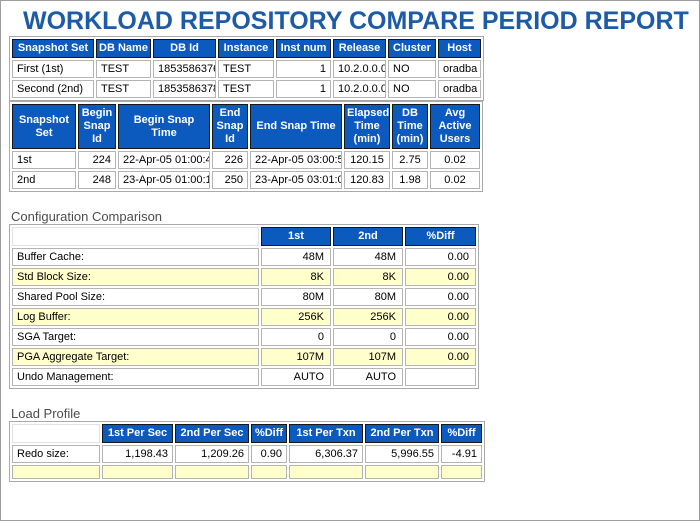 Image resolution: width=700 pixels, height=521 pixels. Describe the element at coordinates (455, 126) in the screenshot. I see `column-header: Avg Active Users` at that location.